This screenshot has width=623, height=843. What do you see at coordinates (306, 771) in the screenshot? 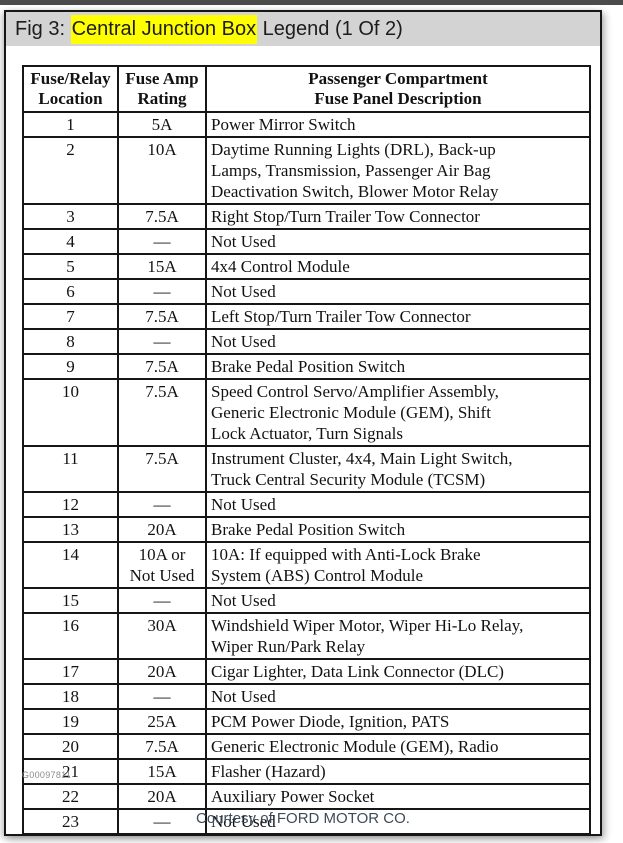
I see `table-row: 21 15A Flasher (Hazard)` at bounding box center [306, 771].